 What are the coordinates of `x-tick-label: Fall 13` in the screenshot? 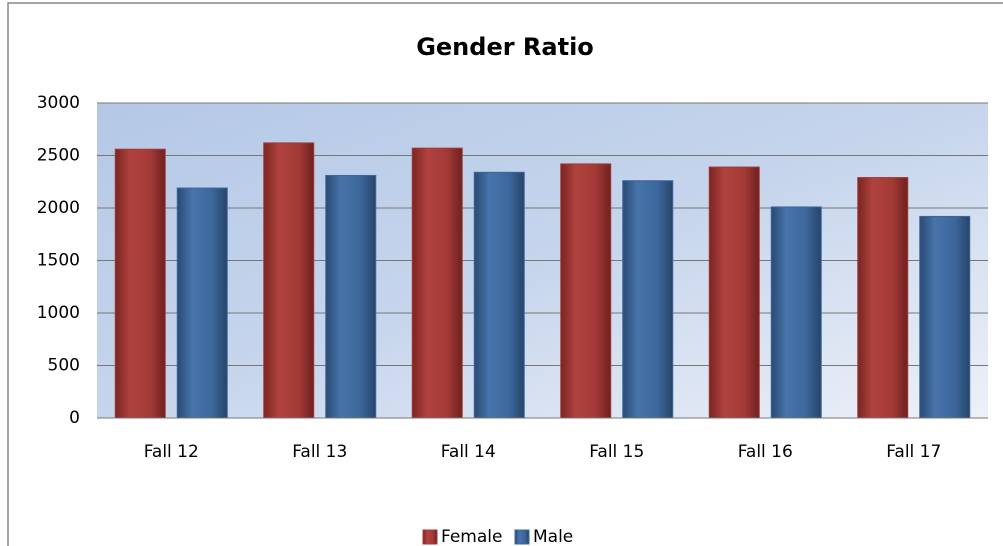 It's located at (319, 452).